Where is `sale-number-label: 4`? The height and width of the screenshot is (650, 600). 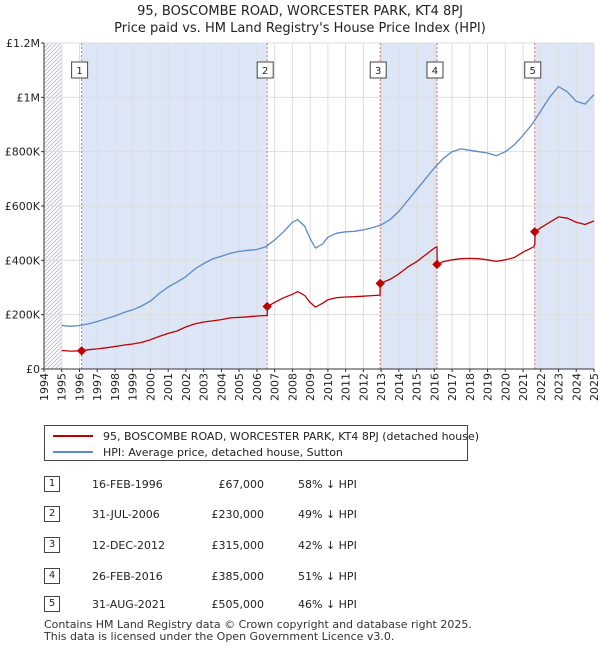
sale-number-label: 4 is located at coordinates (435, 71).